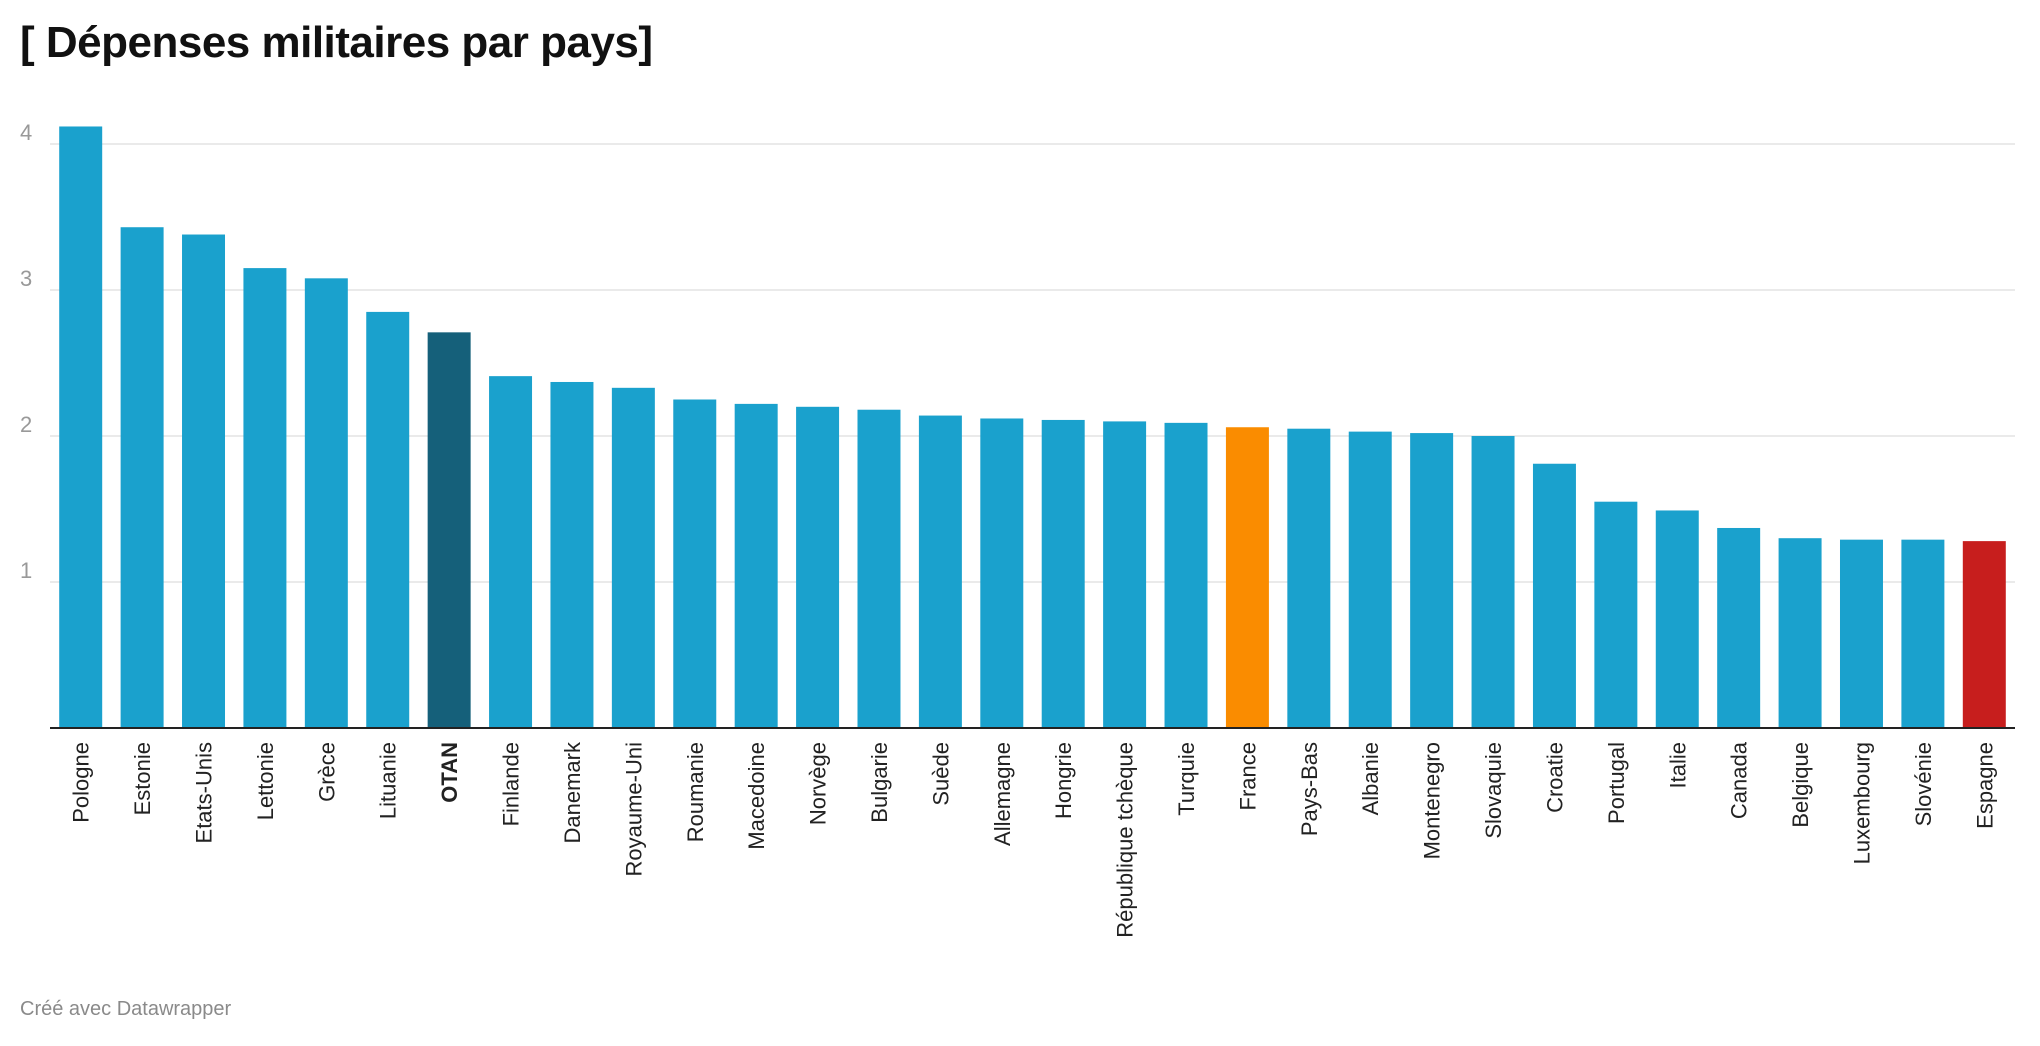  Describe the element at coordinates (26, 351) in the screenshot. I see `y-tick-labels: 1 2 3 4` at that location.